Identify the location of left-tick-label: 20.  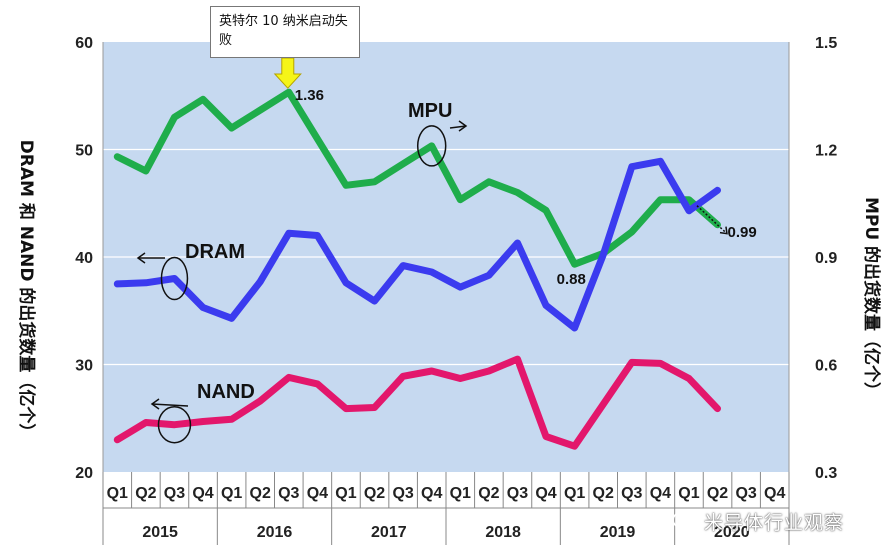
(84, 473).